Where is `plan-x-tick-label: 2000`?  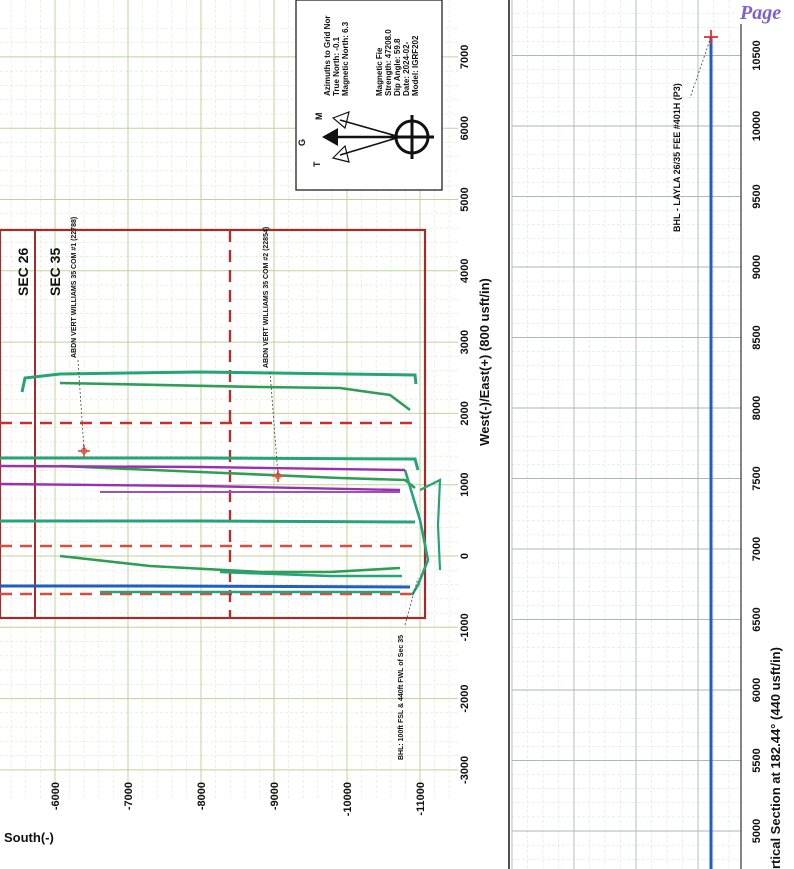
plan-x-tick-label: 2000 is located at coordinates (465, 413).